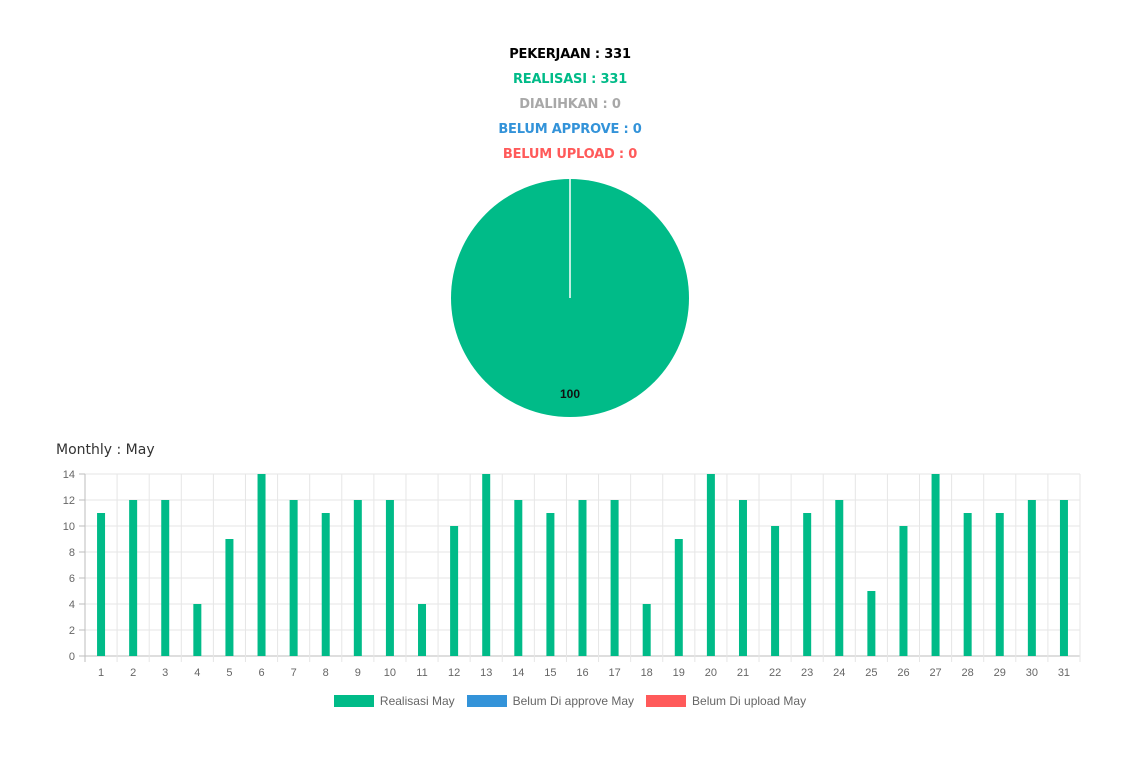  What do you see at coordinates (101, 673) in the screenshot?
I see `x-tick-label: 1` at bounding box center [101, 673].